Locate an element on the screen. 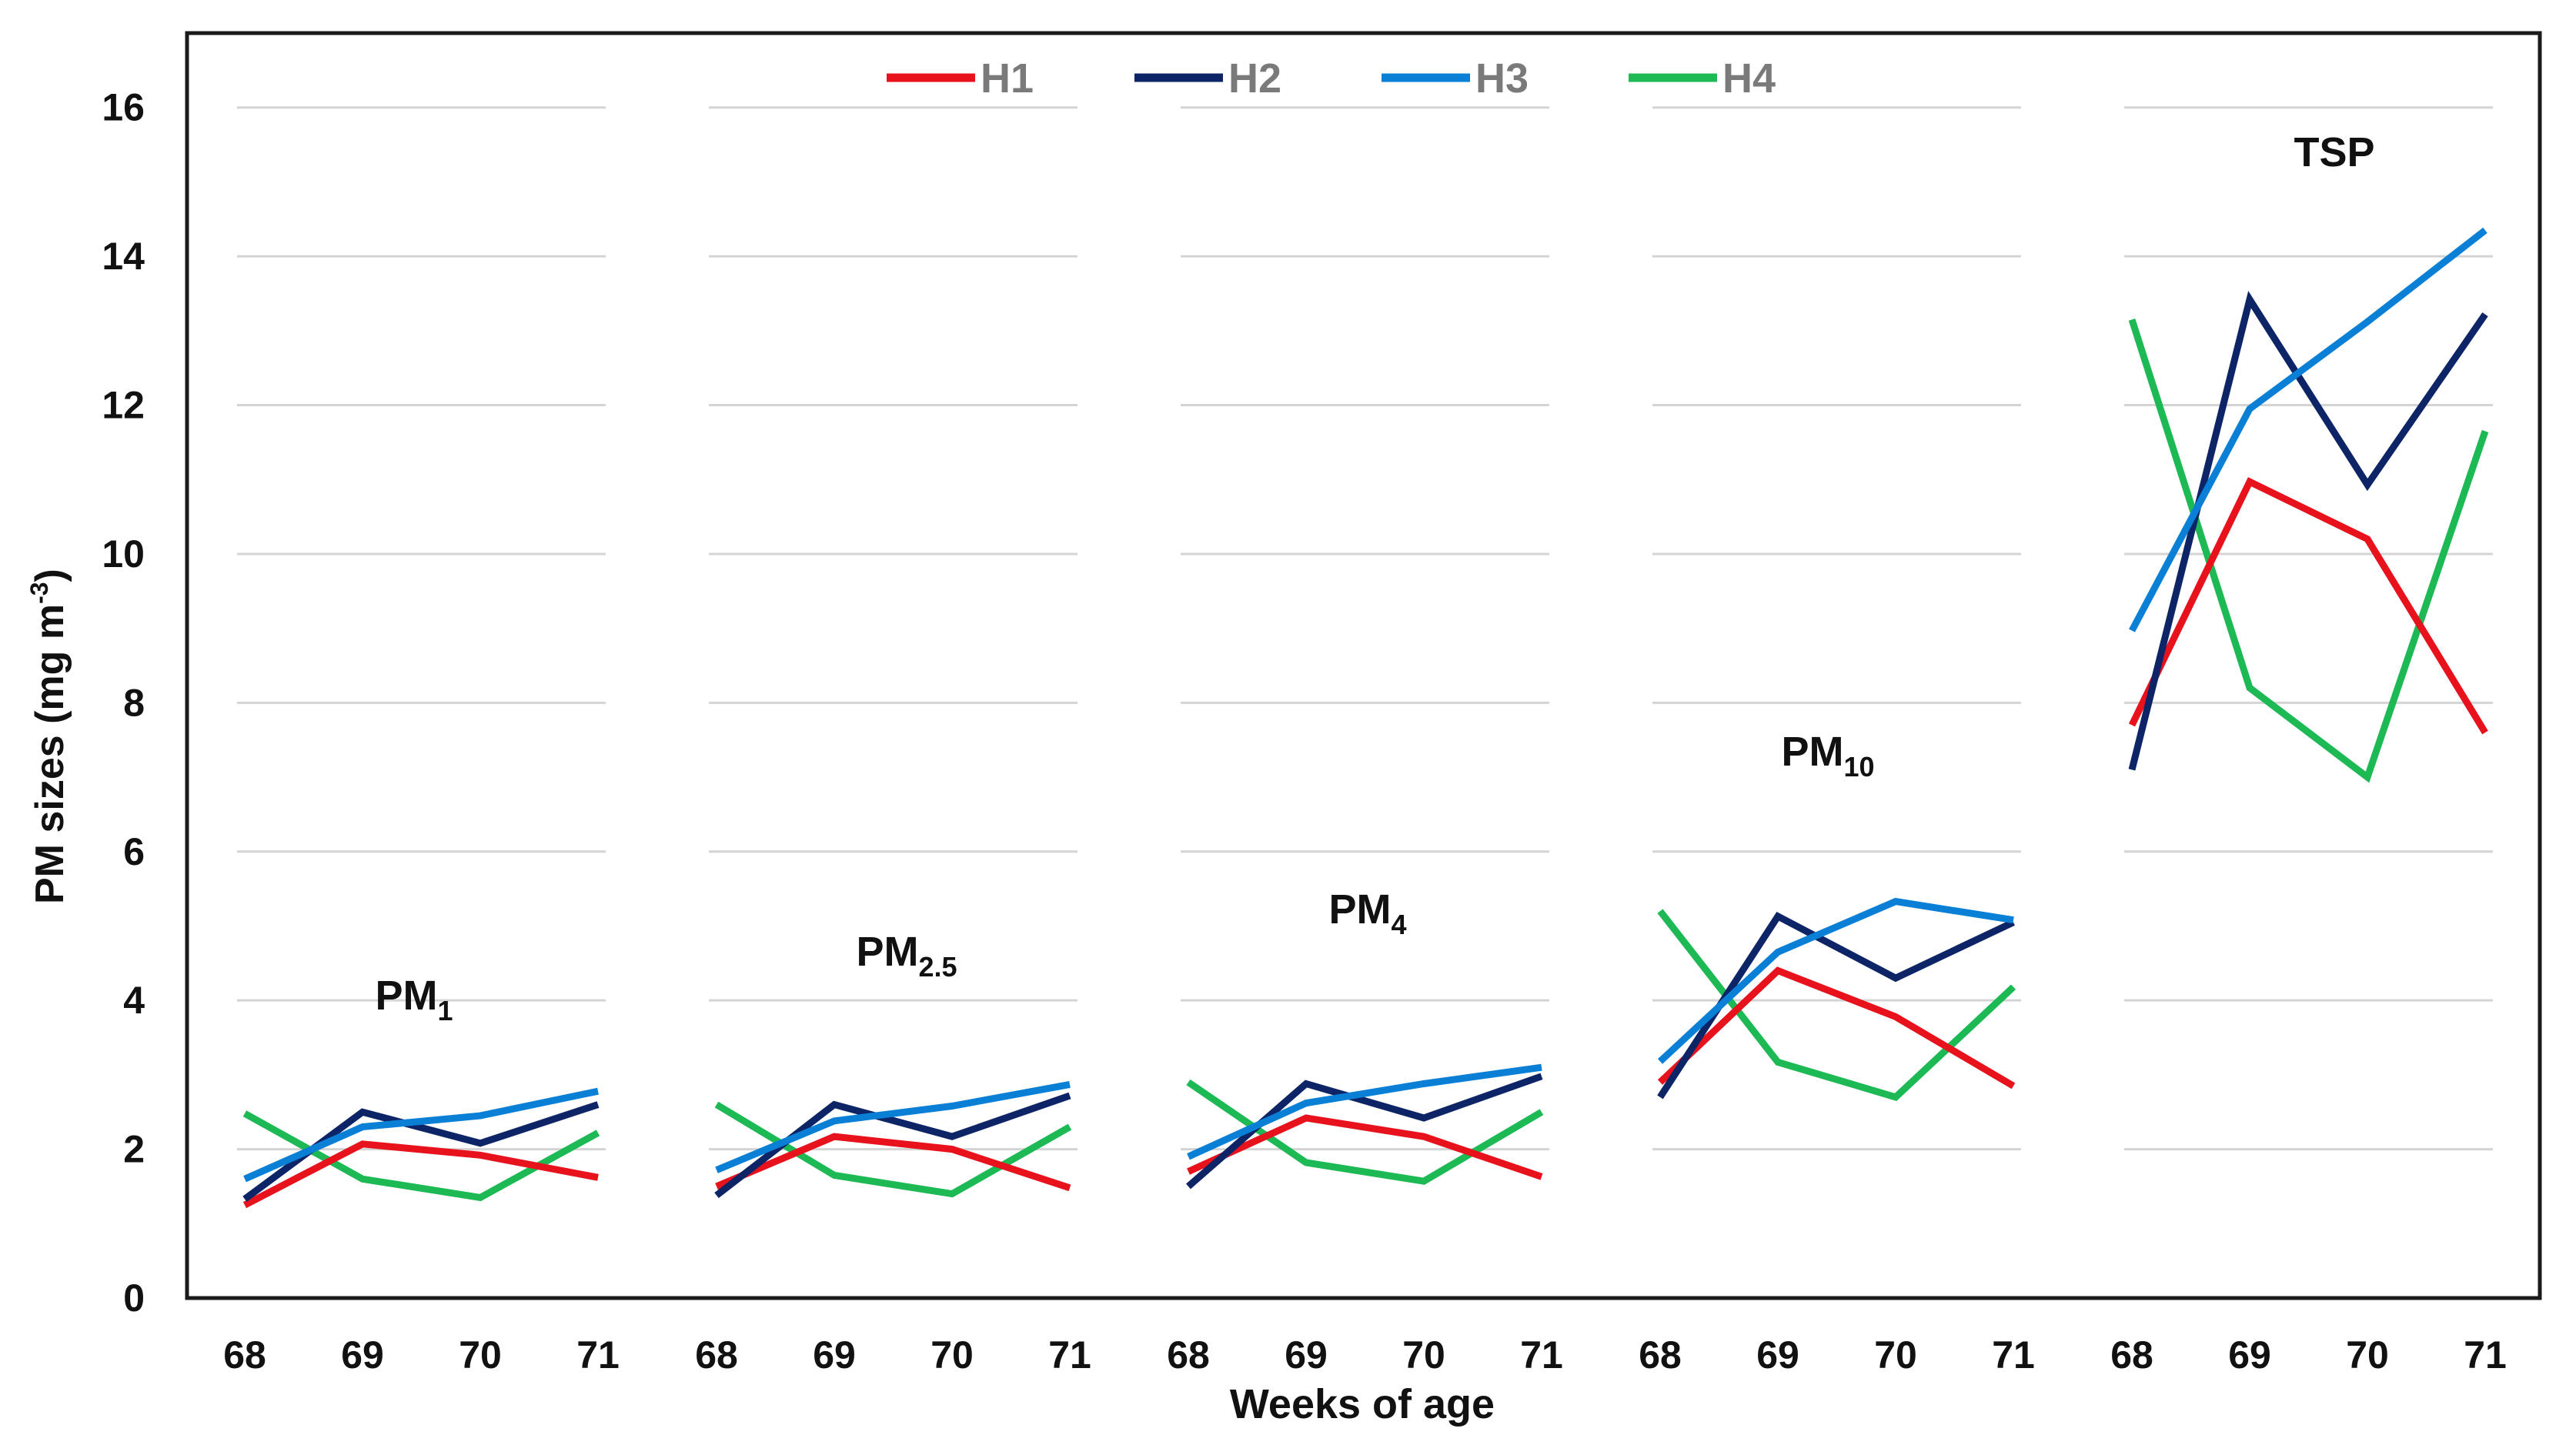 The height and width of the screenshot is (1455, 2576). y-axis-label-main: PM sizes (mg m is located at coordinates (50, 754).